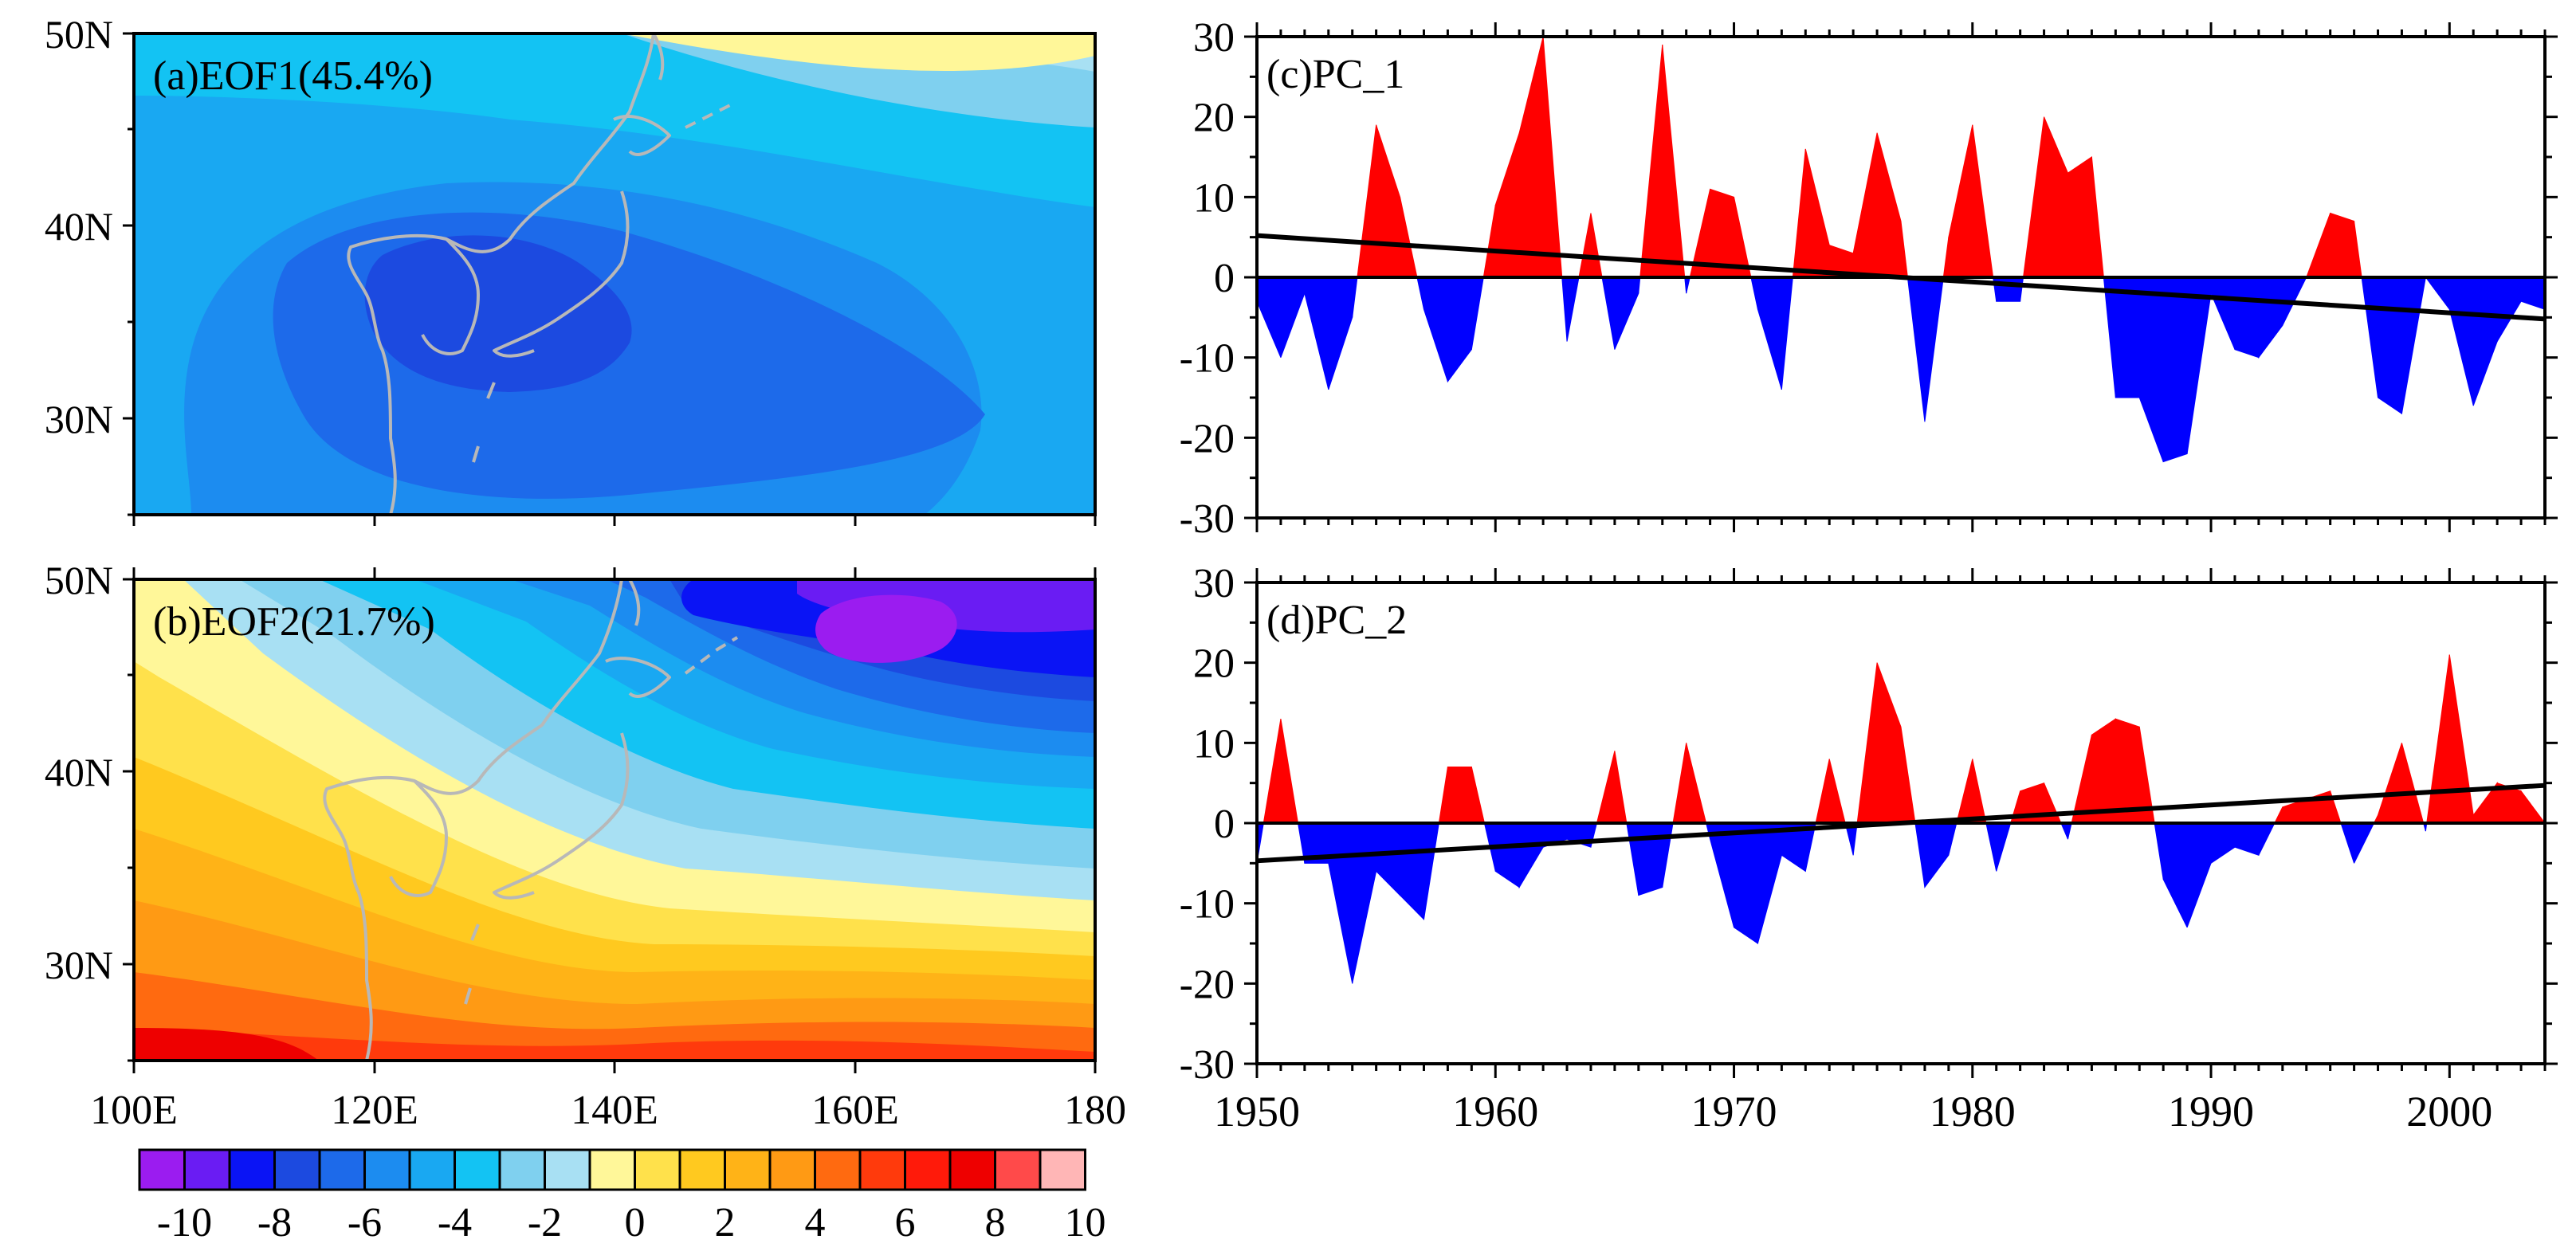 The height and width of the screenshot is (1255, 2576). What do you see at coordinates (128, 274) in the screenshot?
I see `eof1-lat-ticks` at bounding box center [128, 274].